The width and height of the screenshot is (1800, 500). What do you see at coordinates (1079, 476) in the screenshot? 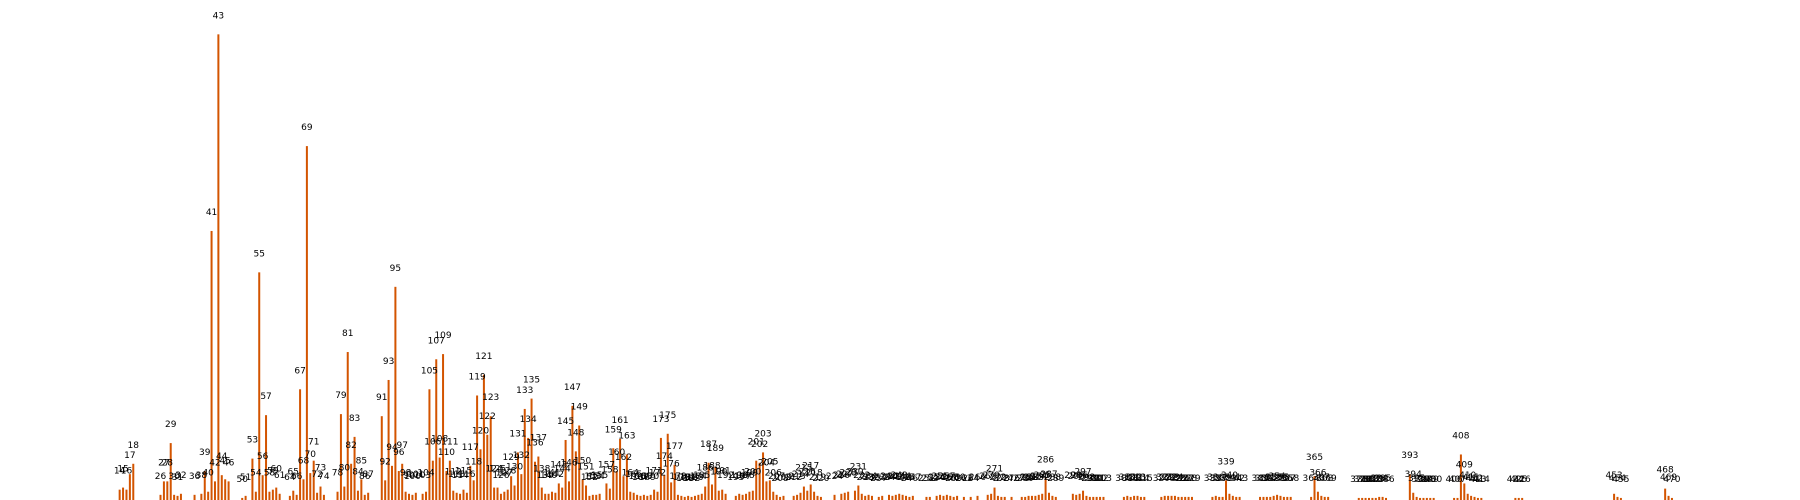
I see `data-label: 296` at bounding box center [1079, 476].